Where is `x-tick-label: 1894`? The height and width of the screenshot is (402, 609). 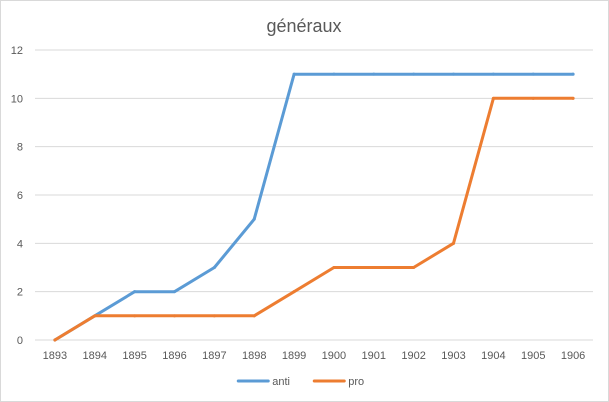
x-tick-label: 1894 is located at coordinates (95, 356).